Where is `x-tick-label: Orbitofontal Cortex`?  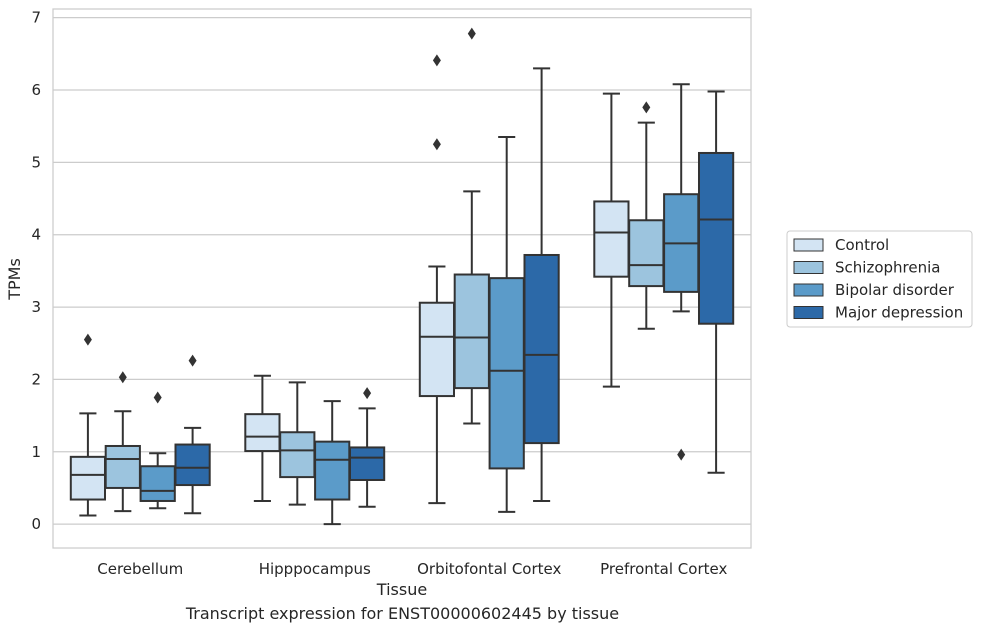 x-tick-label: Orbitofontal Cortex is located at coordinates (489, 569).